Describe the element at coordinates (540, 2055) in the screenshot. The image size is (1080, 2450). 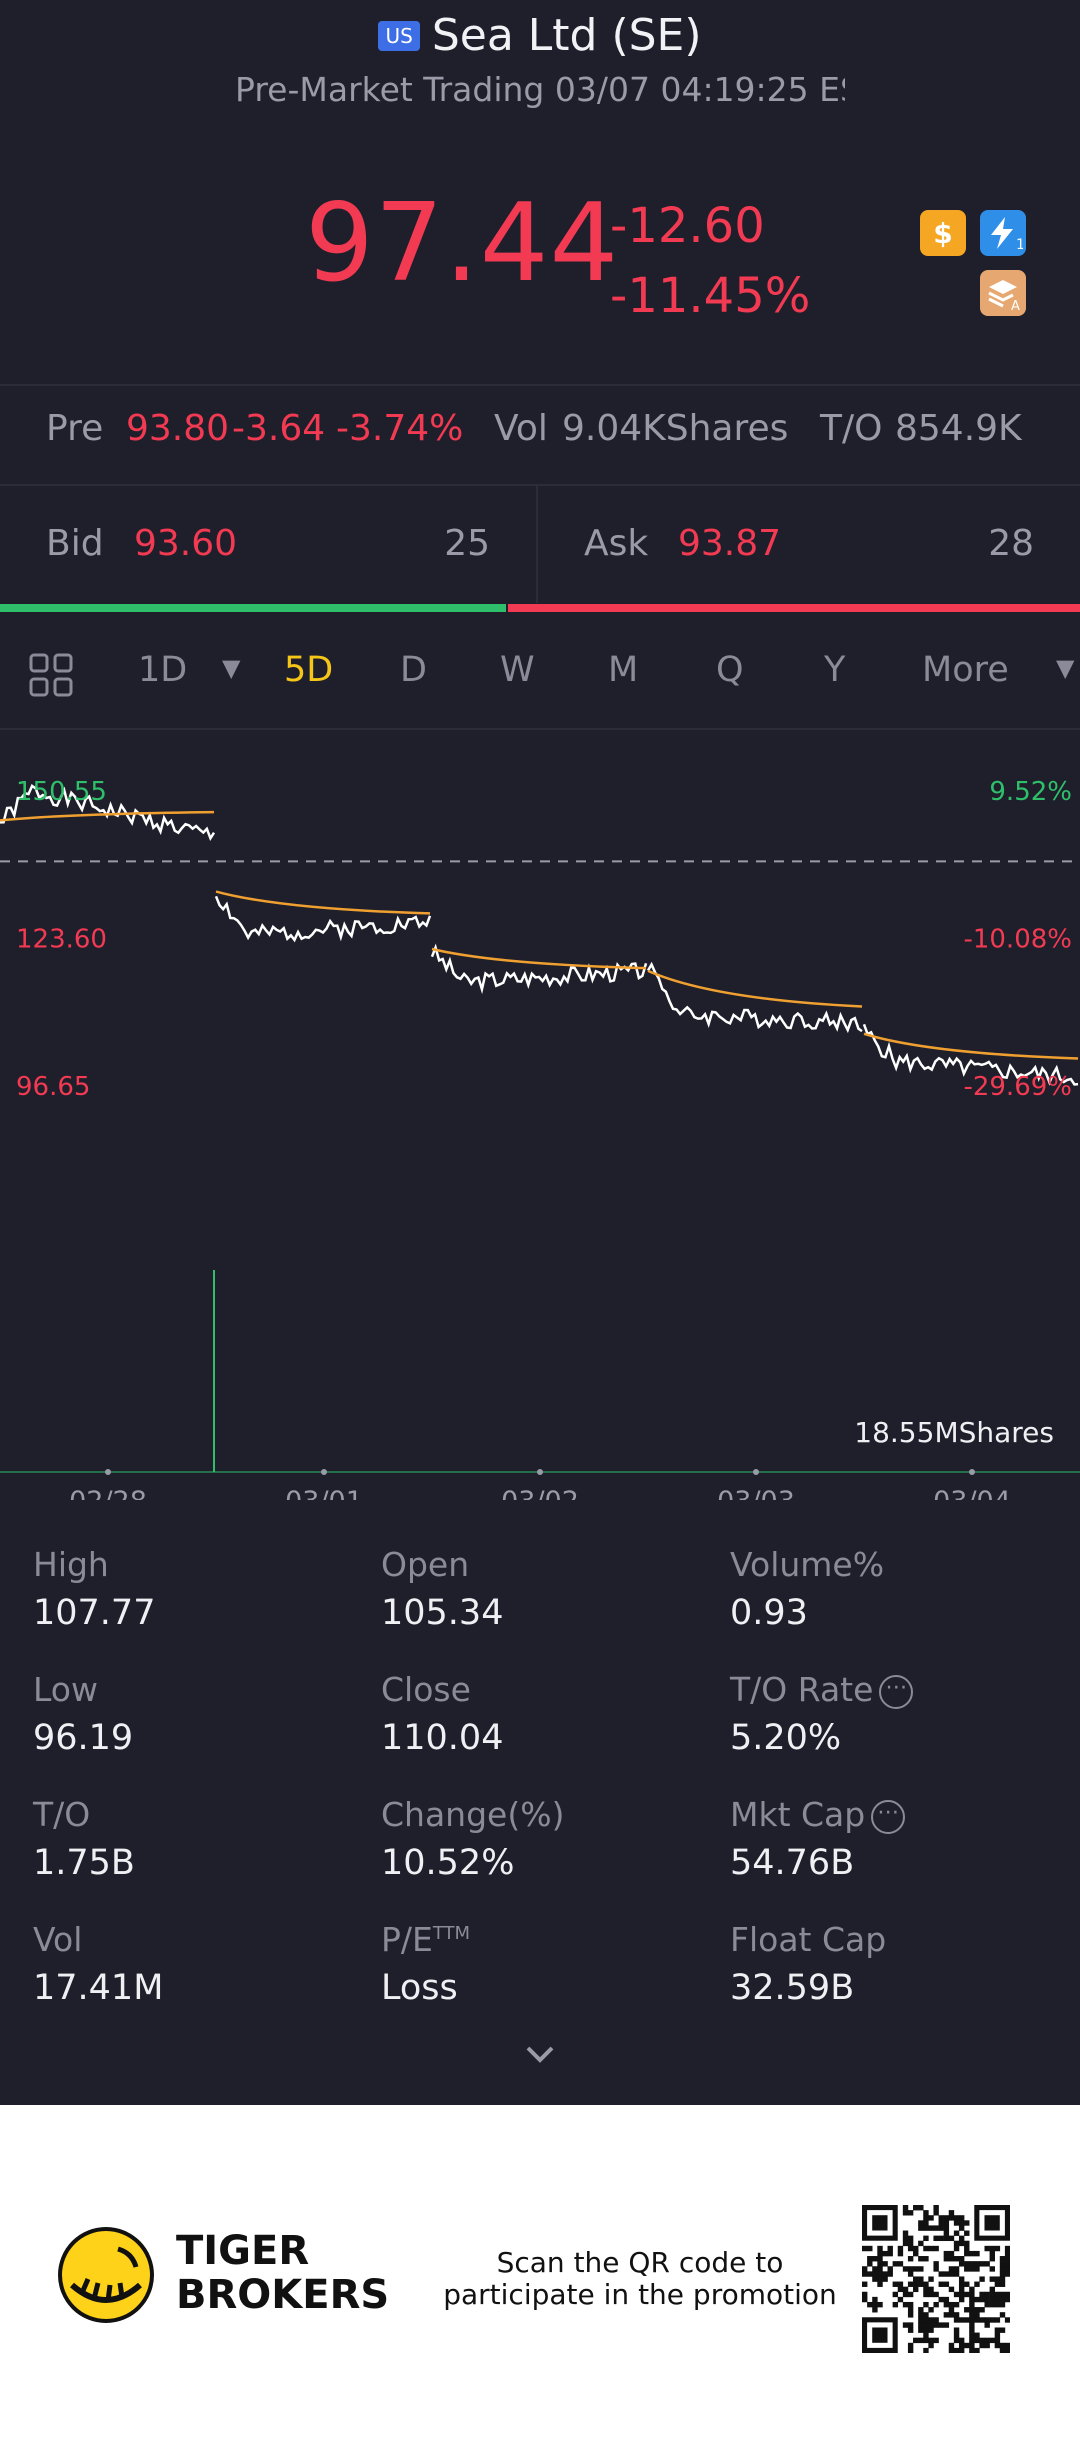
I see `expand-chevron-icon` at that location.